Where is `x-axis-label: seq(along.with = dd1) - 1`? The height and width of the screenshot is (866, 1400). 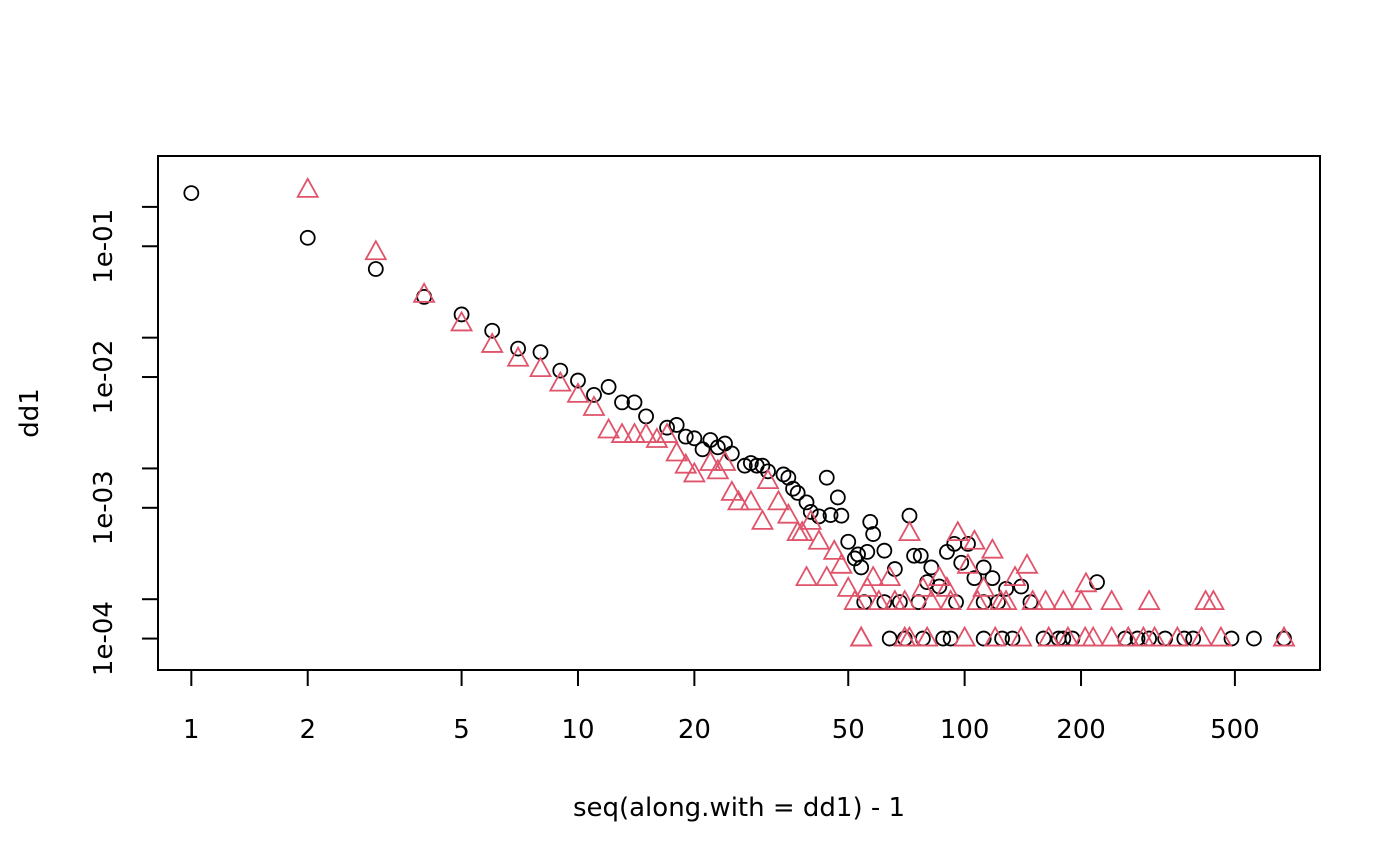
x-axis-label: seq(along.with = dd1) - 1 is located at coordinates (739, 808).